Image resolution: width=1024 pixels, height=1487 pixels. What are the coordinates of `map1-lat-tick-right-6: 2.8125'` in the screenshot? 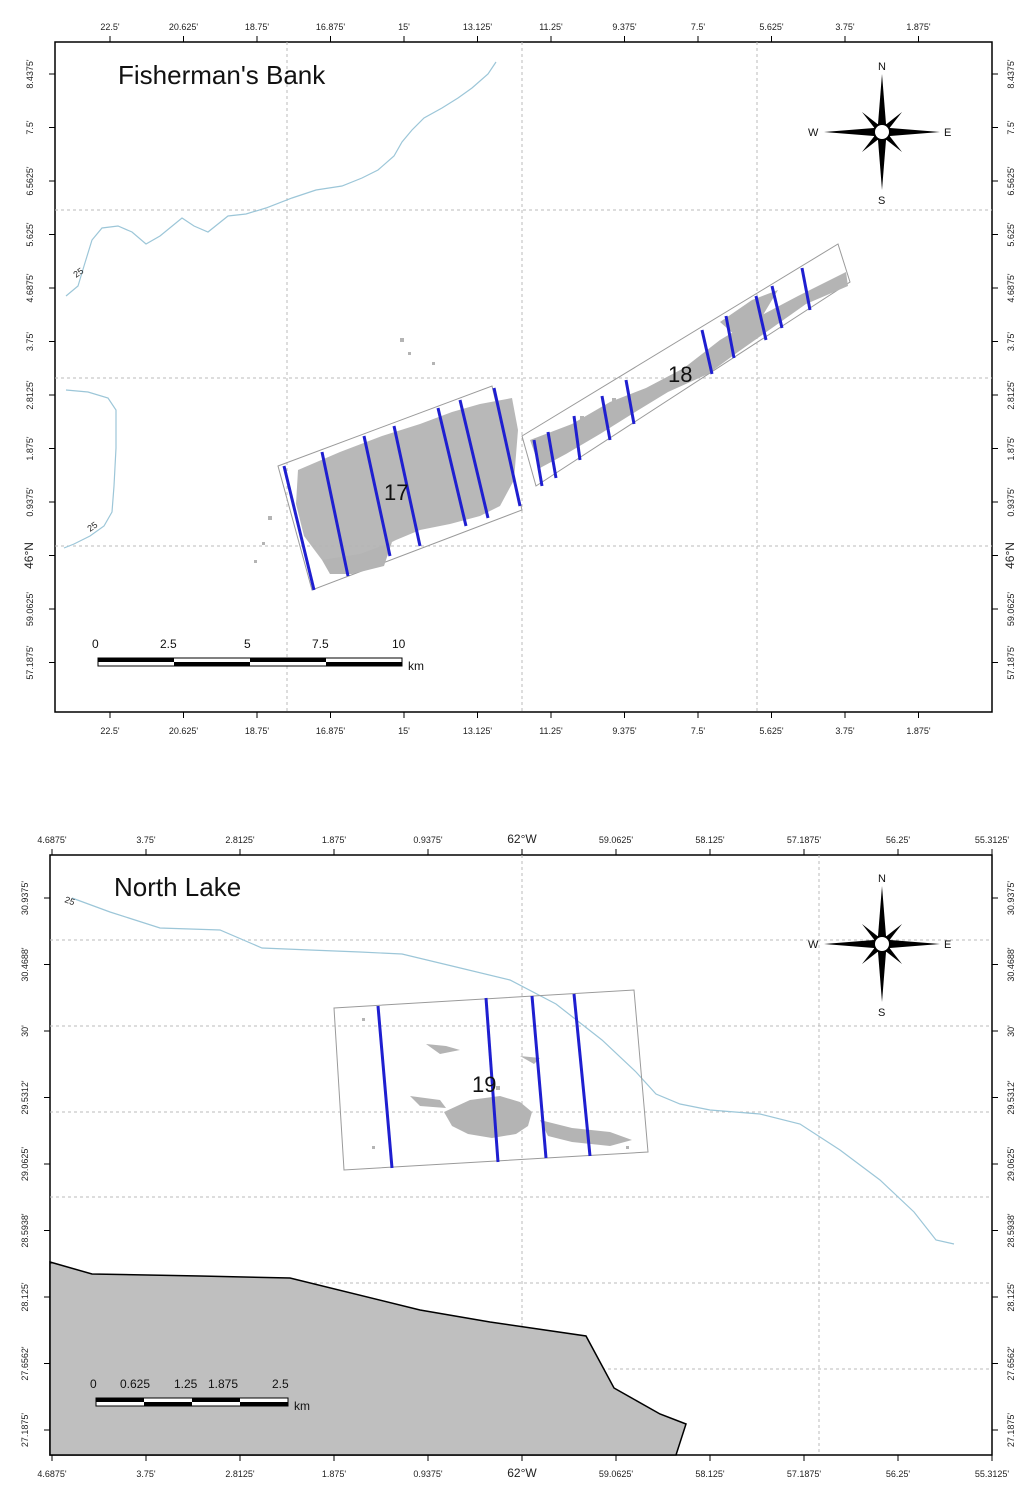 It's located at (1011, 395).